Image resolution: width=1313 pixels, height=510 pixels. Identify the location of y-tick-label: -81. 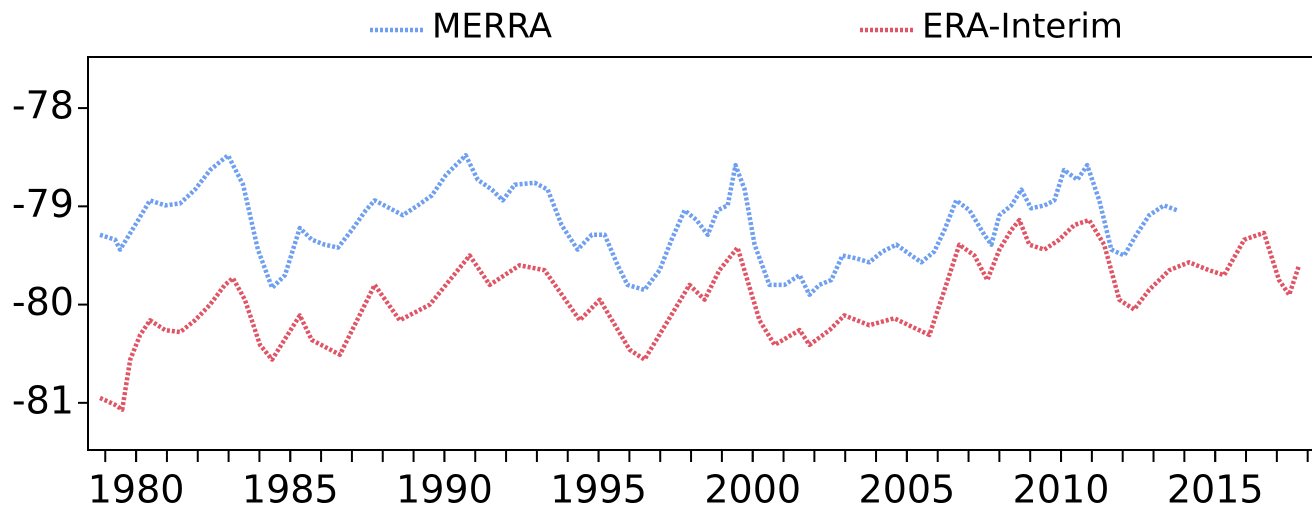
(43, 400).